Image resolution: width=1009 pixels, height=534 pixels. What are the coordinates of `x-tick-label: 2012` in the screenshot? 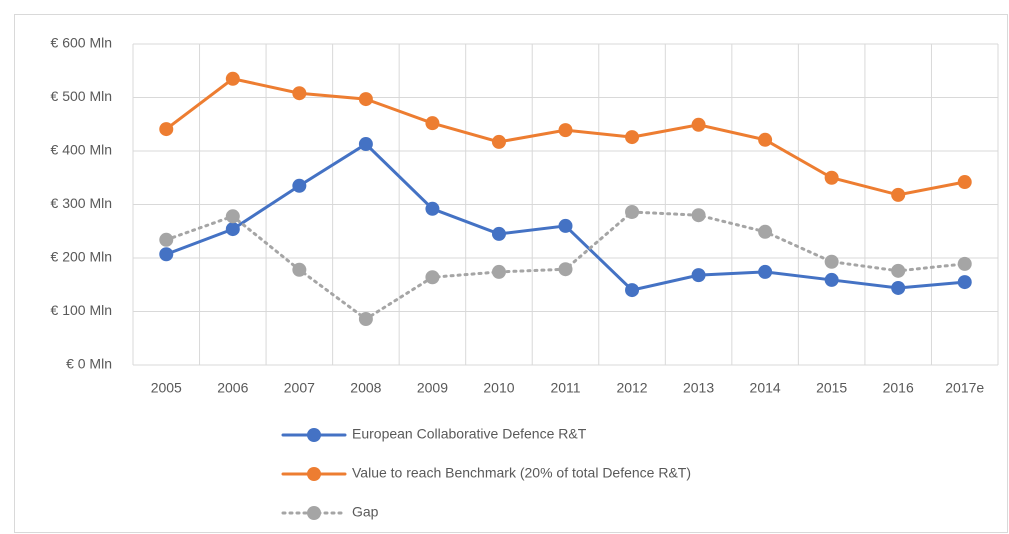 It's located at (631, 388).